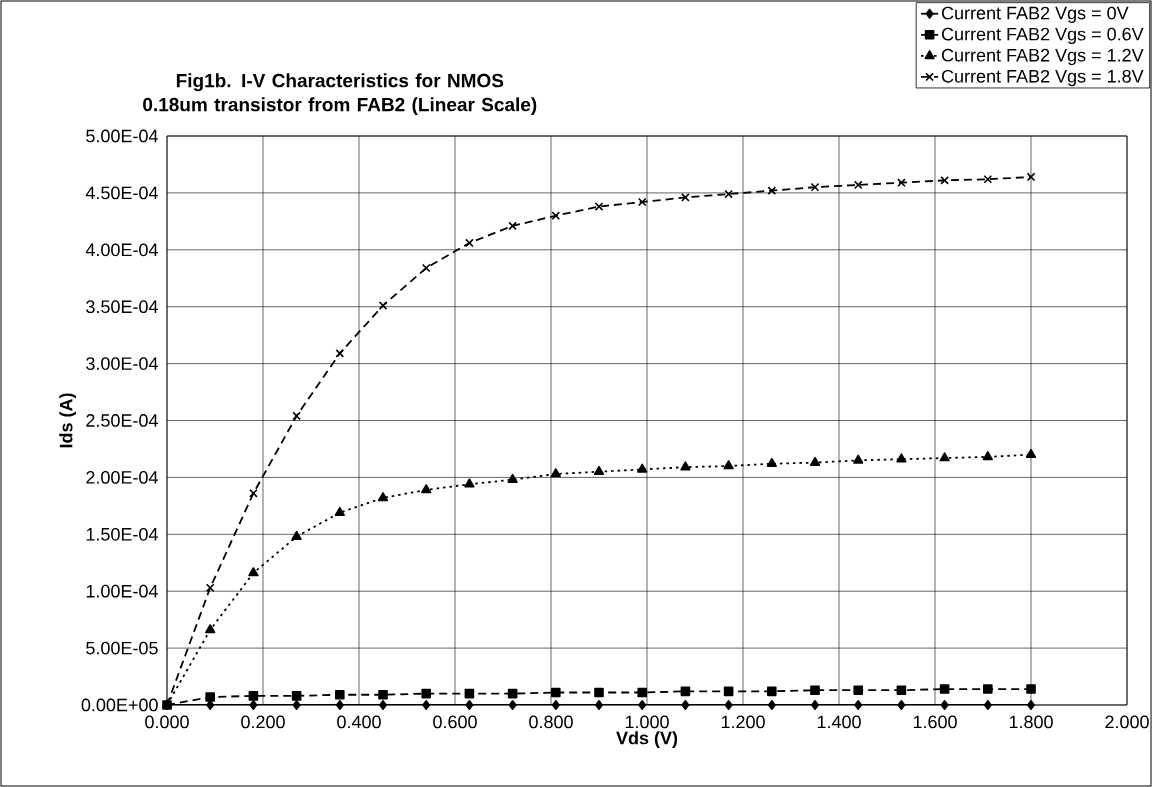 The image size is (1155, 787). What do you see at coordinates (647, 722) in the screenshot?
I see `x-tick-label: 1.000` at bounding box center [647, 722].